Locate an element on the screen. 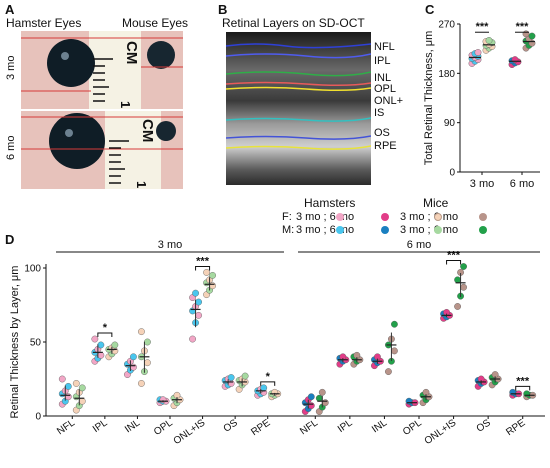 Image resolution: width=550 pixels, height=468 pixels. c-x-tick-label: 3 mo is located at coordinates (482, 184).